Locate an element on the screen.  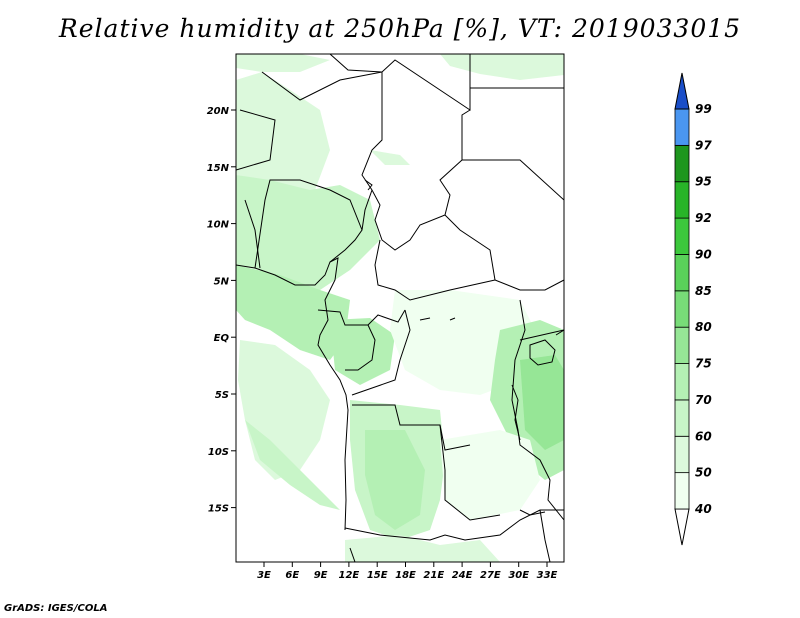
lat-tick-label: 10S is located at coordinates (218, 452).